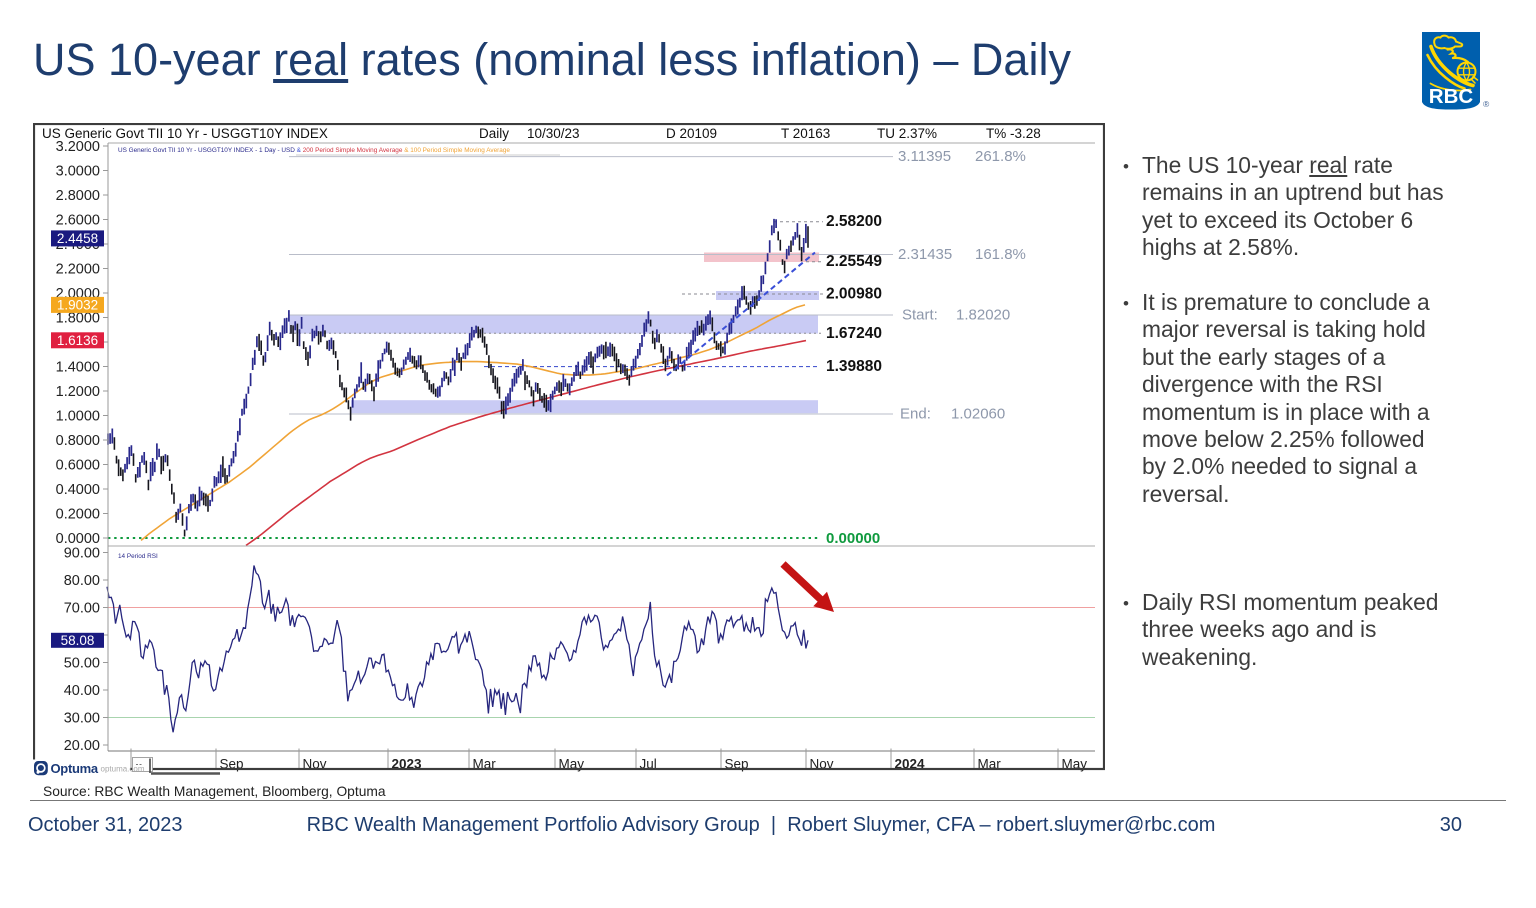 The image size is (1536, 908). What do you see at coordinates (82, 664) in the screenshot?
I see `svg-text: 50.00` at bounding box center [82, 664].